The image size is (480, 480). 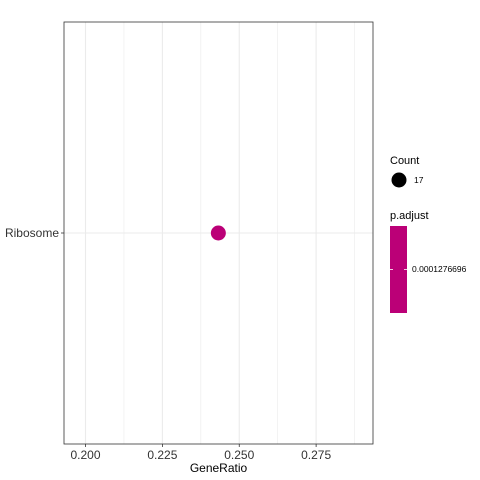 I want to click on x-tick-label: 0.275, so click(x=316, y=455).